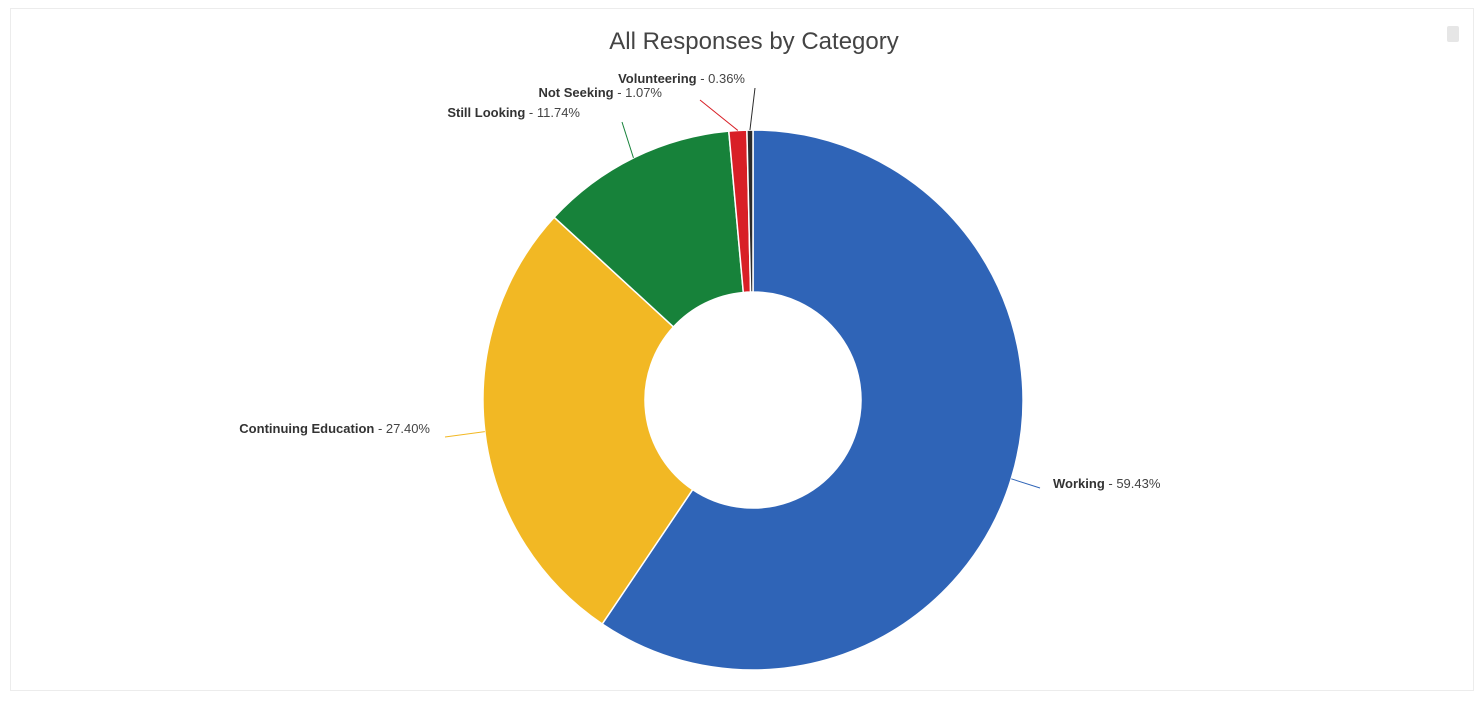 This screenshot has width=1484, height=703. What do you see at coordinates (649, 229) in the screenshot?
I see `slice-still-looking` at bounding box center [649, 229].